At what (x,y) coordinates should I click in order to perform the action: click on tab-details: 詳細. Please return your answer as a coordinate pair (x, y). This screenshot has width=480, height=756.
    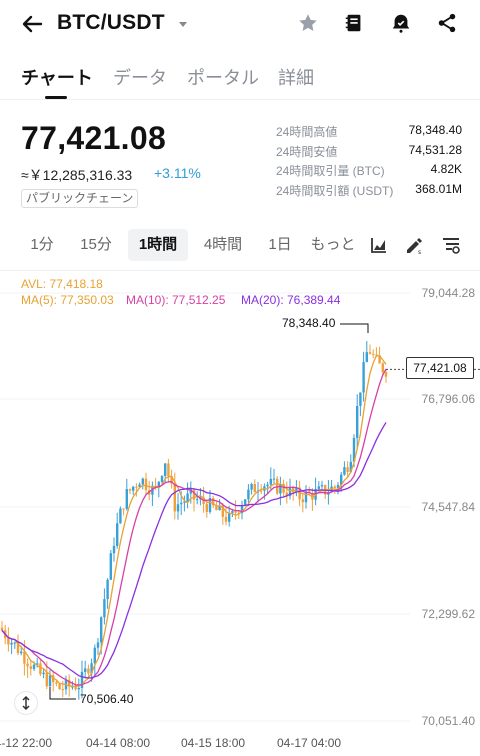
    Looking at the image, I should click on (296, 78).